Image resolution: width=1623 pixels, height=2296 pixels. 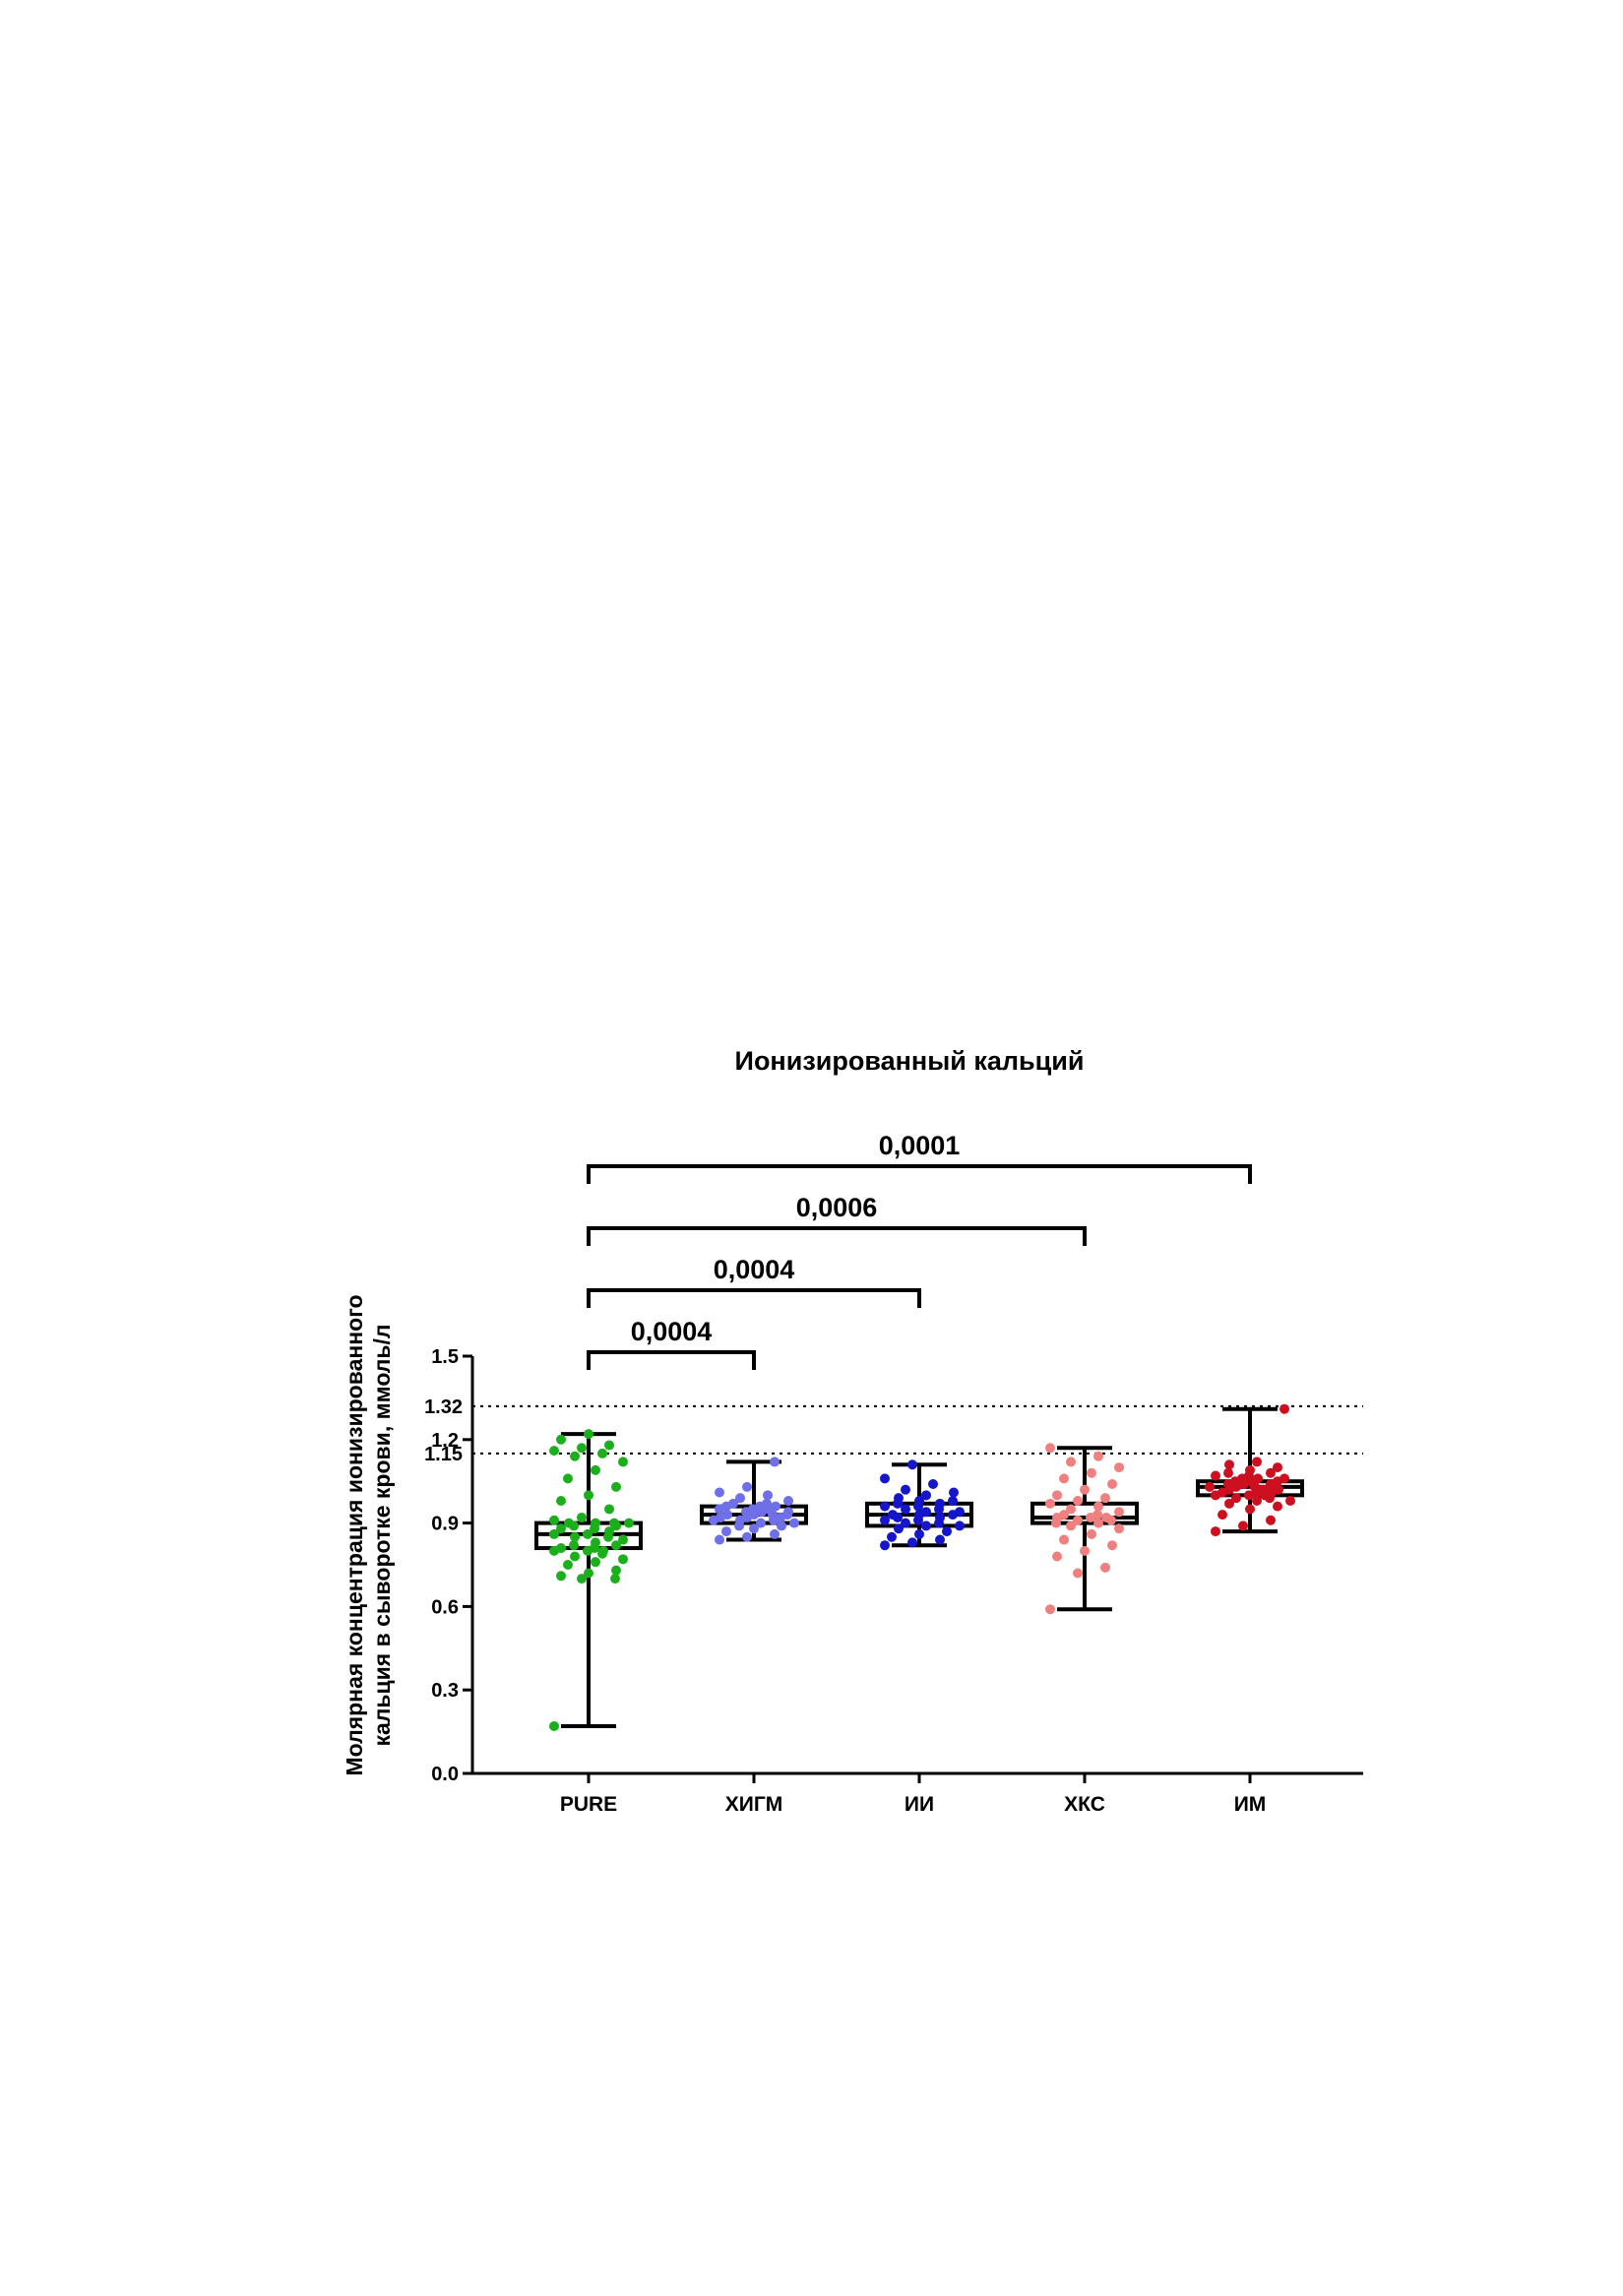 I want to click on box-plots, so click(x=919, y=1567).